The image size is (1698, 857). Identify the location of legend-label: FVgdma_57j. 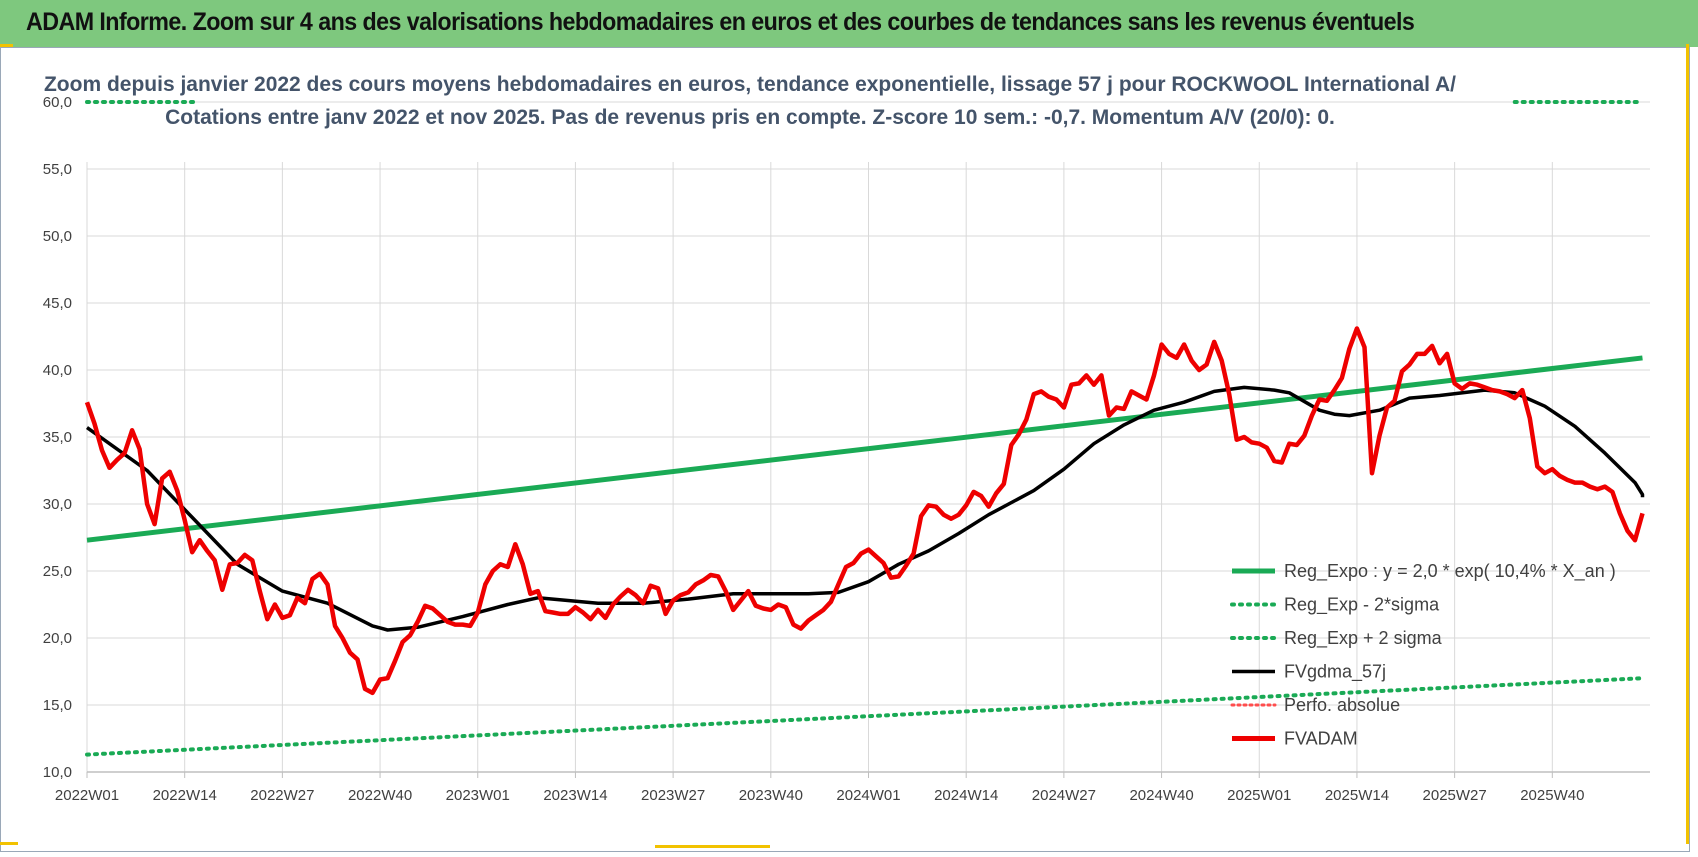
(1335, 672).